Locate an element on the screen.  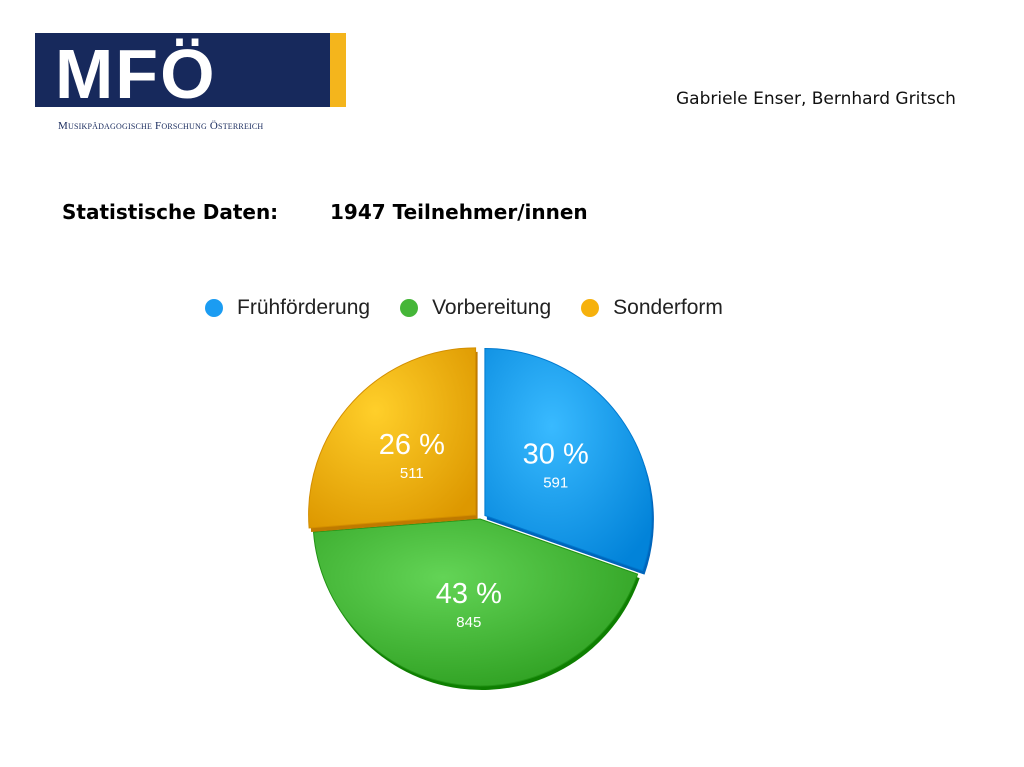
logo-background is located at coordinates (190, 70).